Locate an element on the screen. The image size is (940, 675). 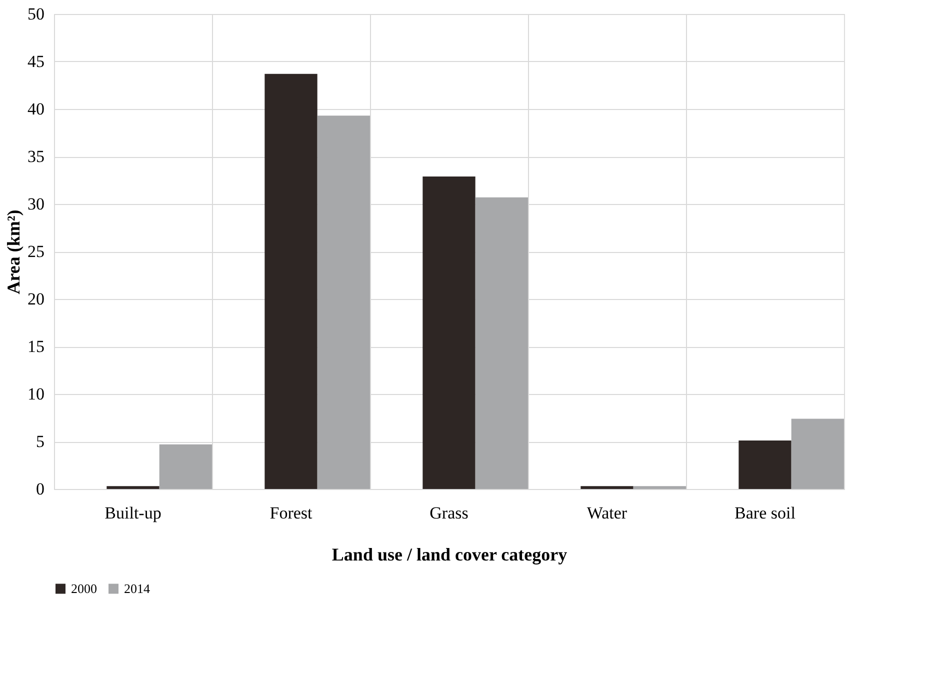
x-tick-label: Built-up is located at coordinates (133, 513).